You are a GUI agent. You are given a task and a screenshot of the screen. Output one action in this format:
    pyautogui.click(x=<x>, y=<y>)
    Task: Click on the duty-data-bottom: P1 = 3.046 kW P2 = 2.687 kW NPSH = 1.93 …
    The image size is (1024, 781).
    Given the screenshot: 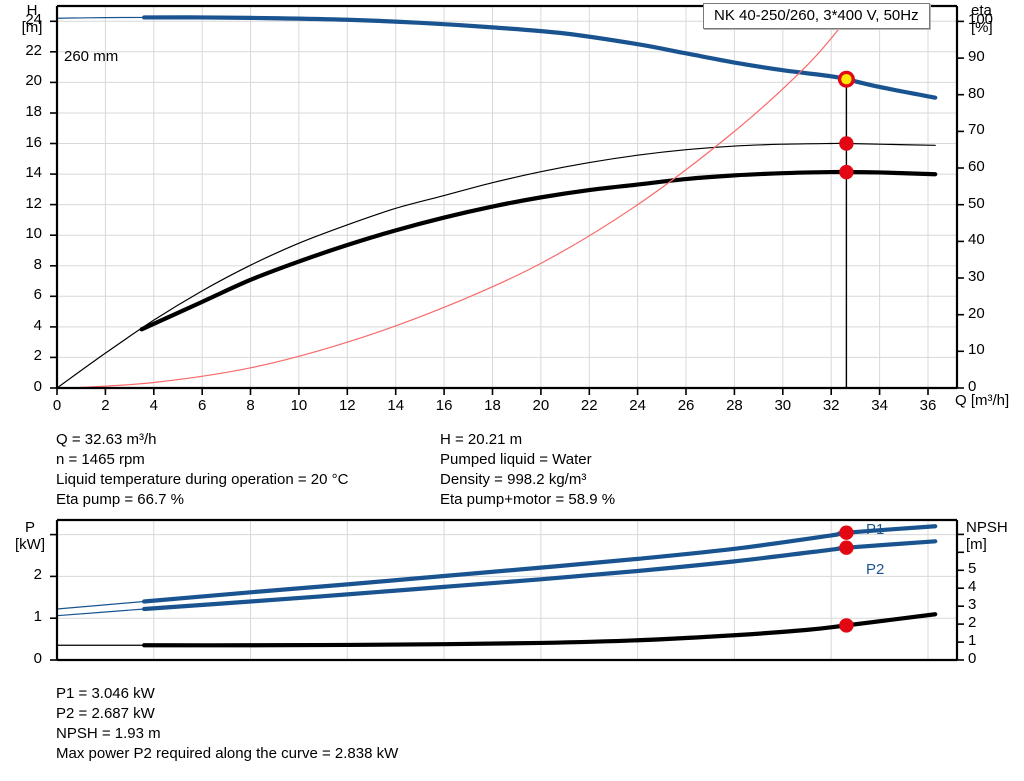 What is the action you would take?
    pyautogui.click(x=227, y=724)
    